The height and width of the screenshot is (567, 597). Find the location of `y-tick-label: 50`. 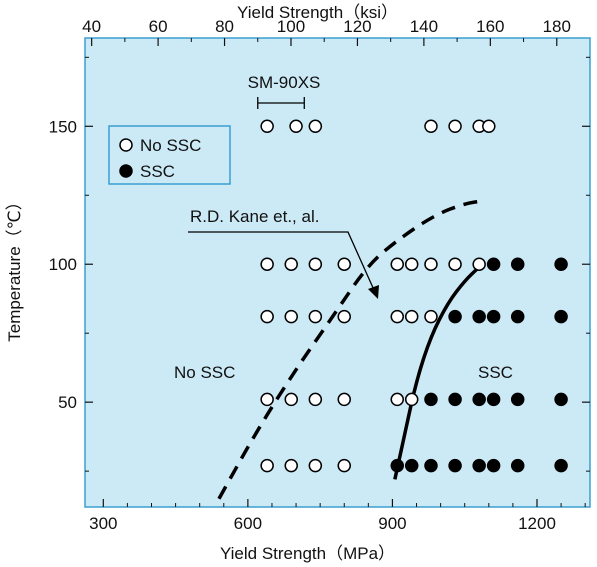

y-tick-label: 50 is located at coordinates (67, 402).